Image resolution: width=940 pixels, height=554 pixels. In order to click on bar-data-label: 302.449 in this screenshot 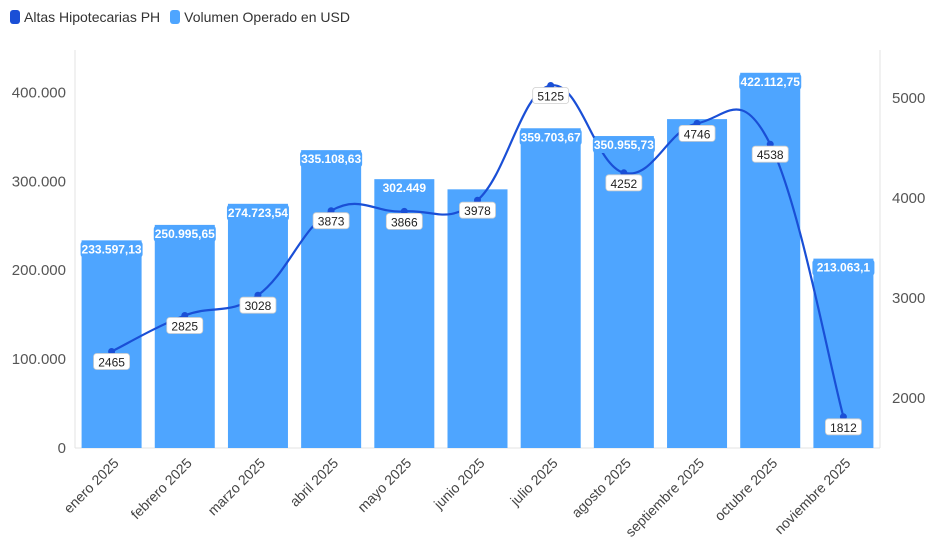, I will do `click(405, 188)`.